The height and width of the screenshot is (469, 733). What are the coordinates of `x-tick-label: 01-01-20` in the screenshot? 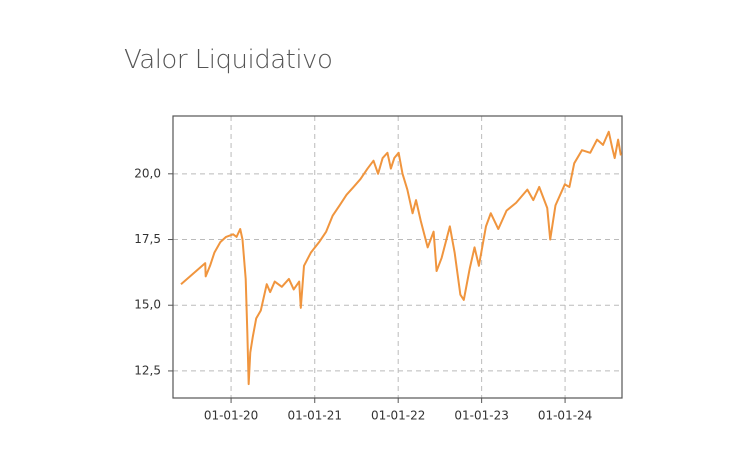 It's located at (231, 416).